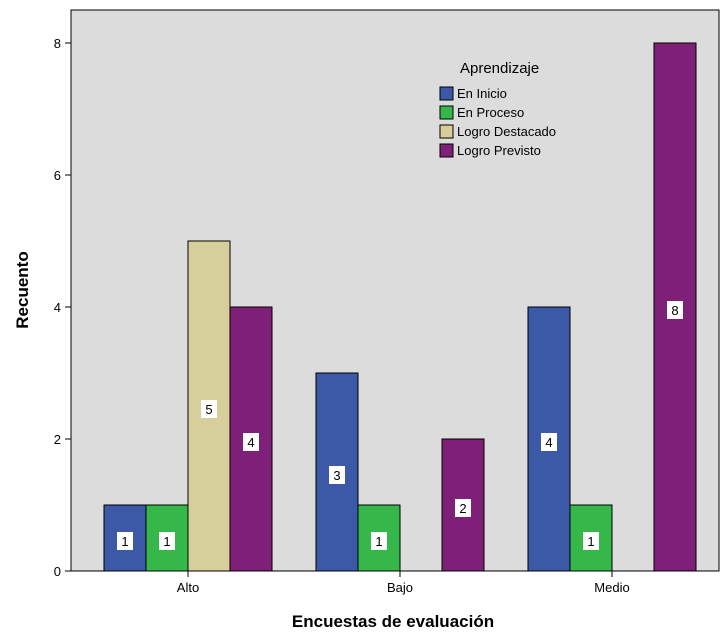  What do you see at coordinates (611, 587) in the screenshot?
I see `x-tick-label: Medio` at bounding box center [611, 587].